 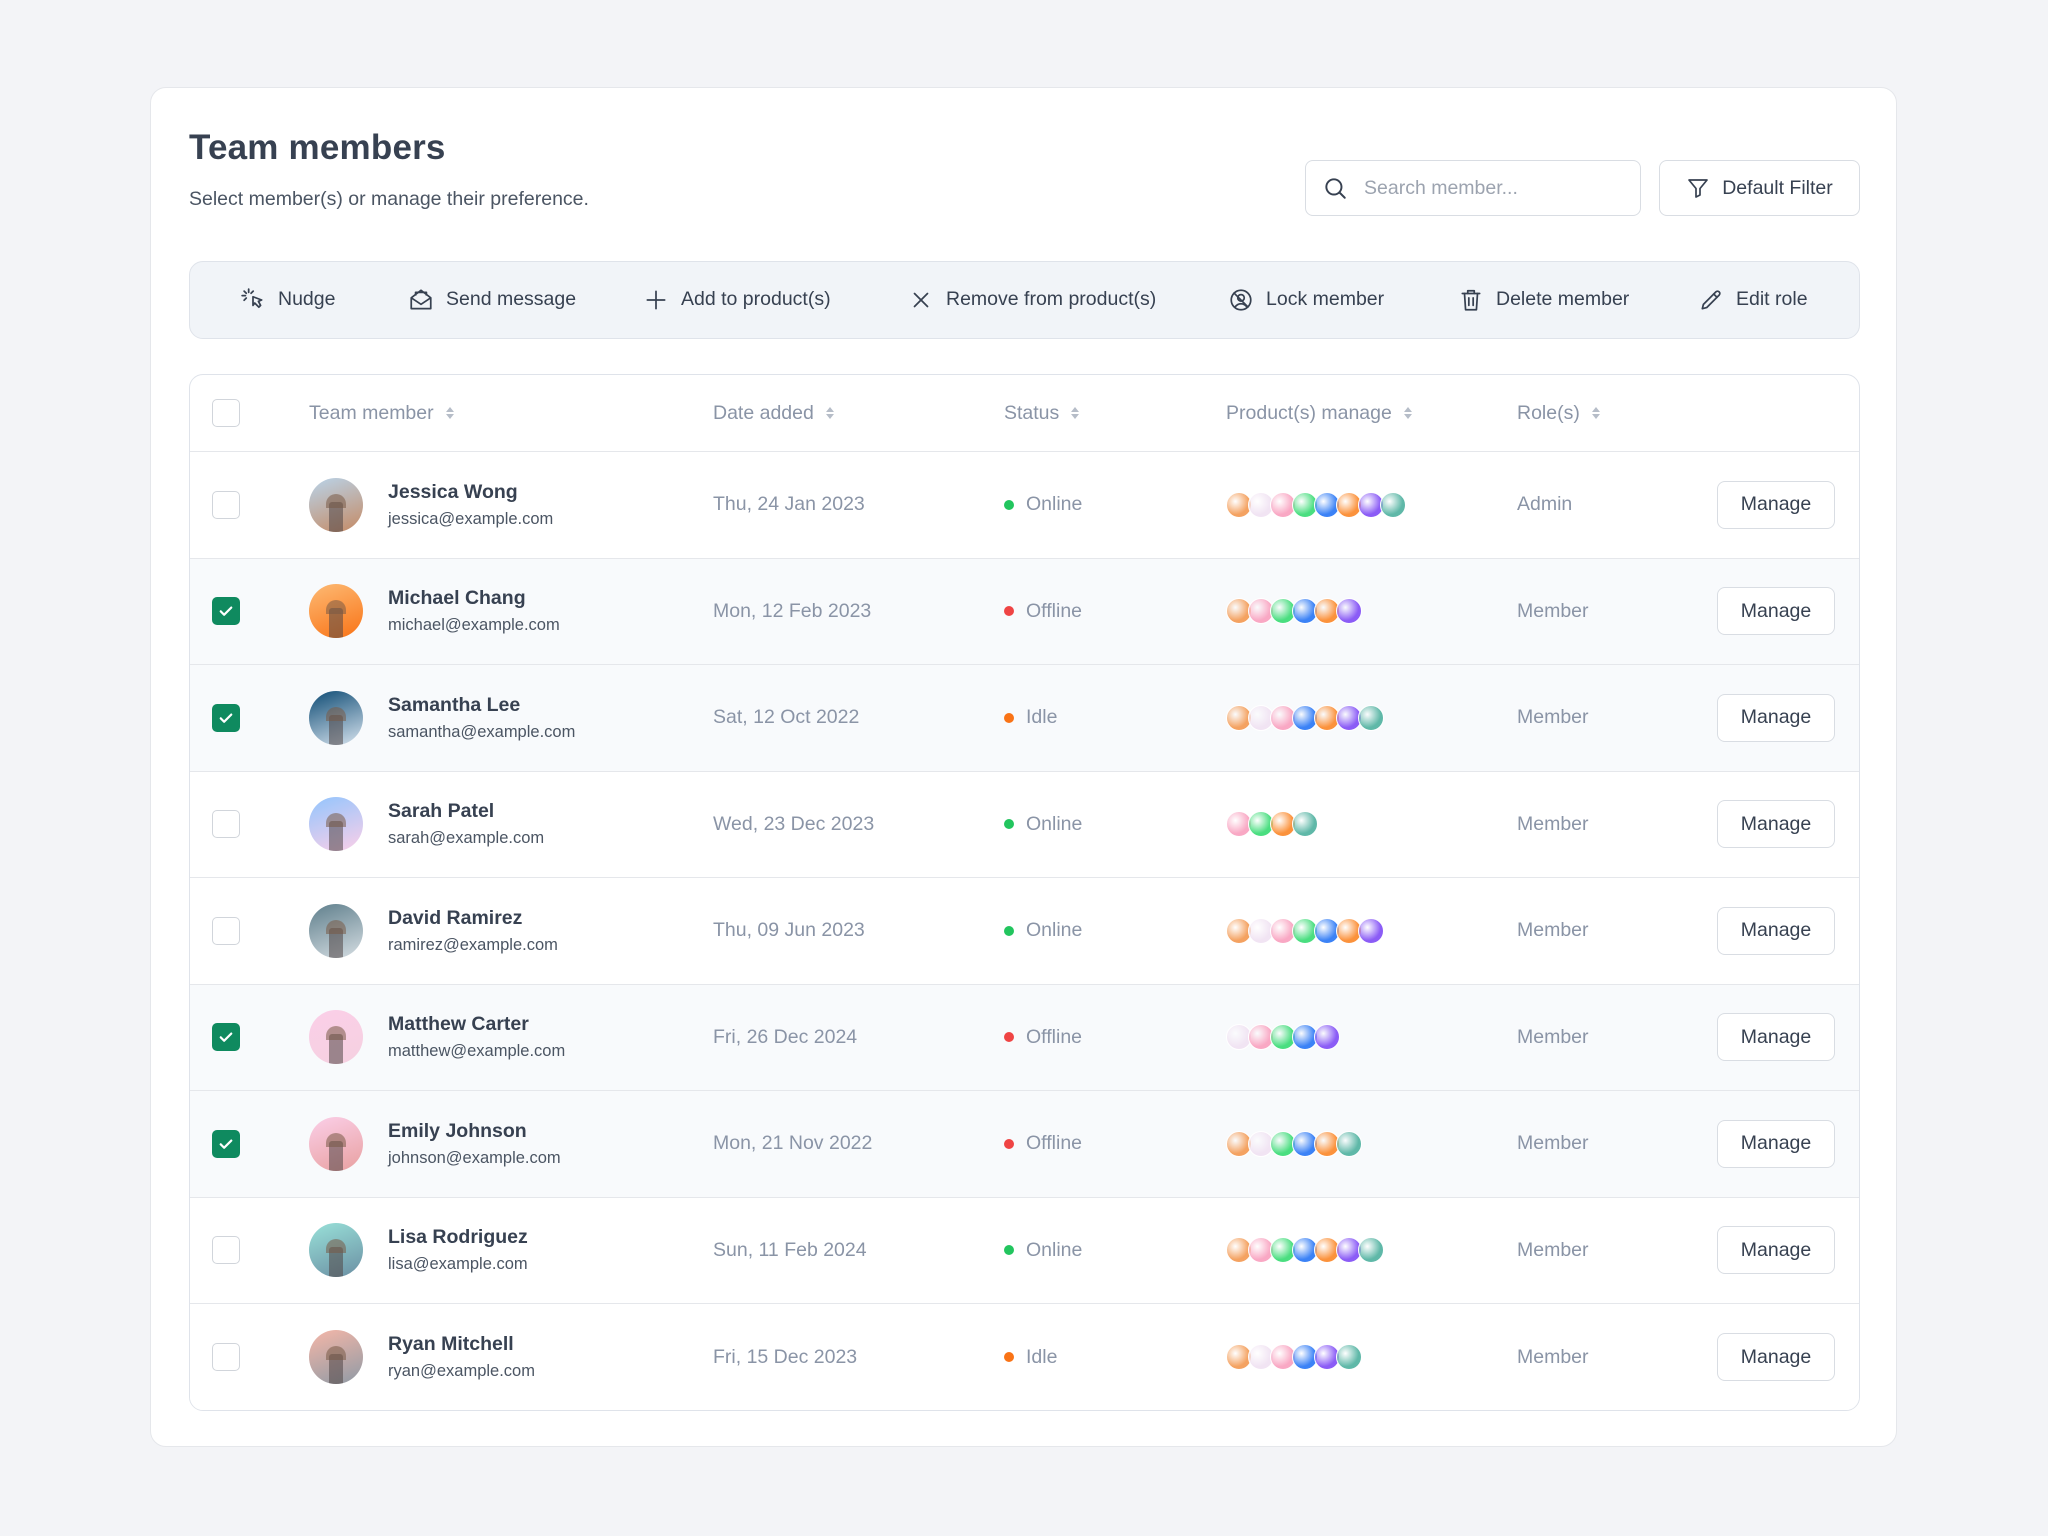 What do you see at coordinates (1772, 299) in the screenshot?
I see `edit-role-label: Edit role` at bounding box center [1772, 299].